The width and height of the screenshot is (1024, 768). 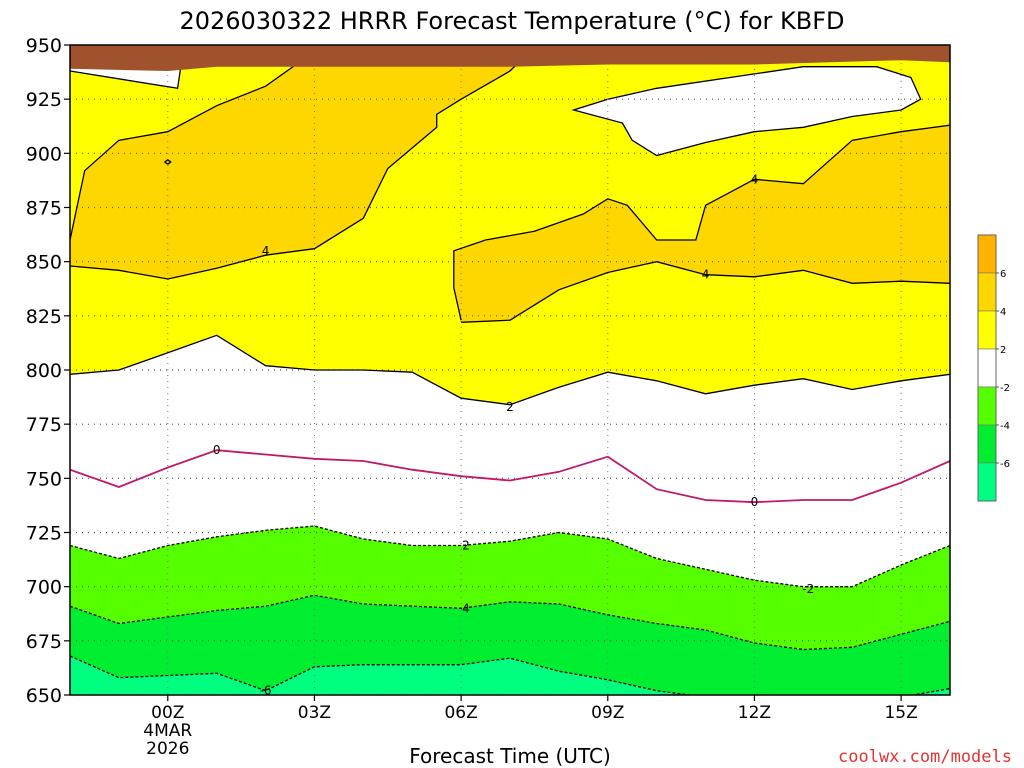 What do you see at coordinates (44, 209) in the screenshot?
I see `y-tick-label: 875` at bounding box center [44, 209].